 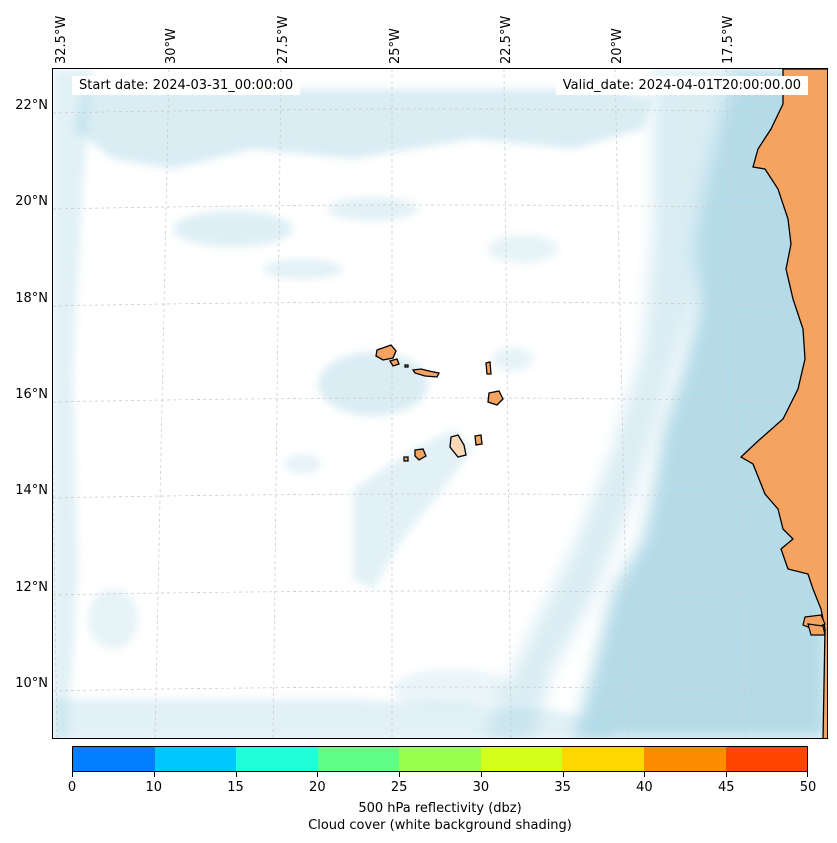 I want to click on colorbar, so click(x=440, y=759).